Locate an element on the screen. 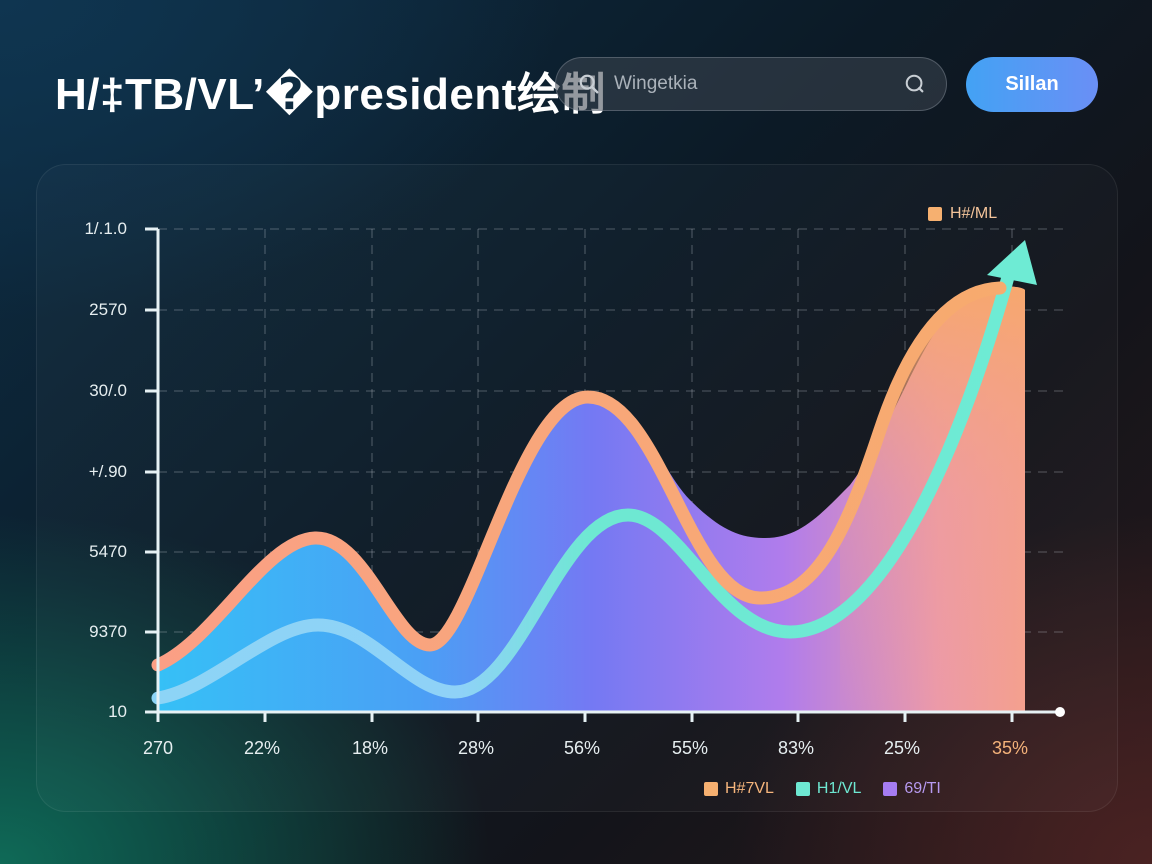 Image resolution: width=1152 pixels, height=864 pixels. legend-label: 69/TI is located at coordinates (922, 788).